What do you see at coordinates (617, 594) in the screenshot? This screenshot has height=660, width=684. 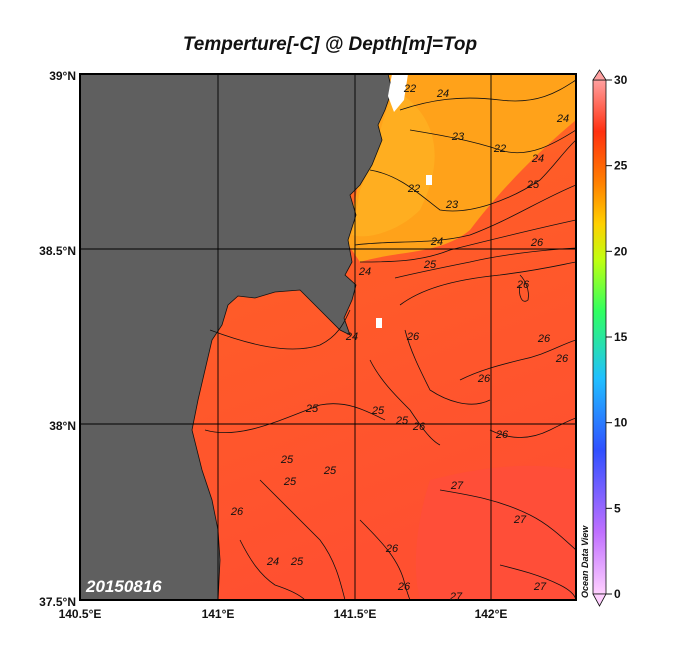 I see `colorbar-tick-label: 0` at bounding box center [617, 594].